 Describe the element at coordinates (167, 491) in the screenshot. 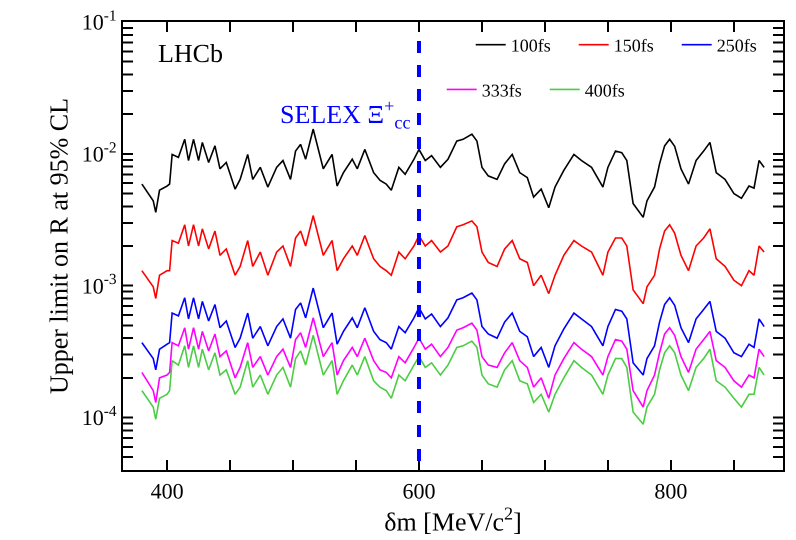

I see `x-tick-label: 400` at that location.